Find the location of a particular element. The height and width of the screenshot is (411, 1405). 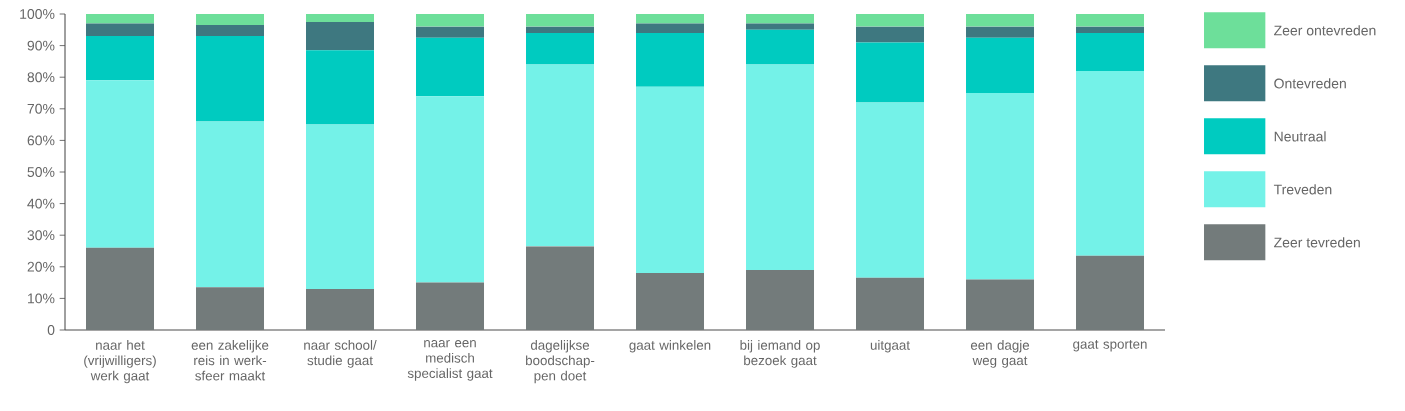

y-tick-label: 80% is located at coordinates (41, 77).